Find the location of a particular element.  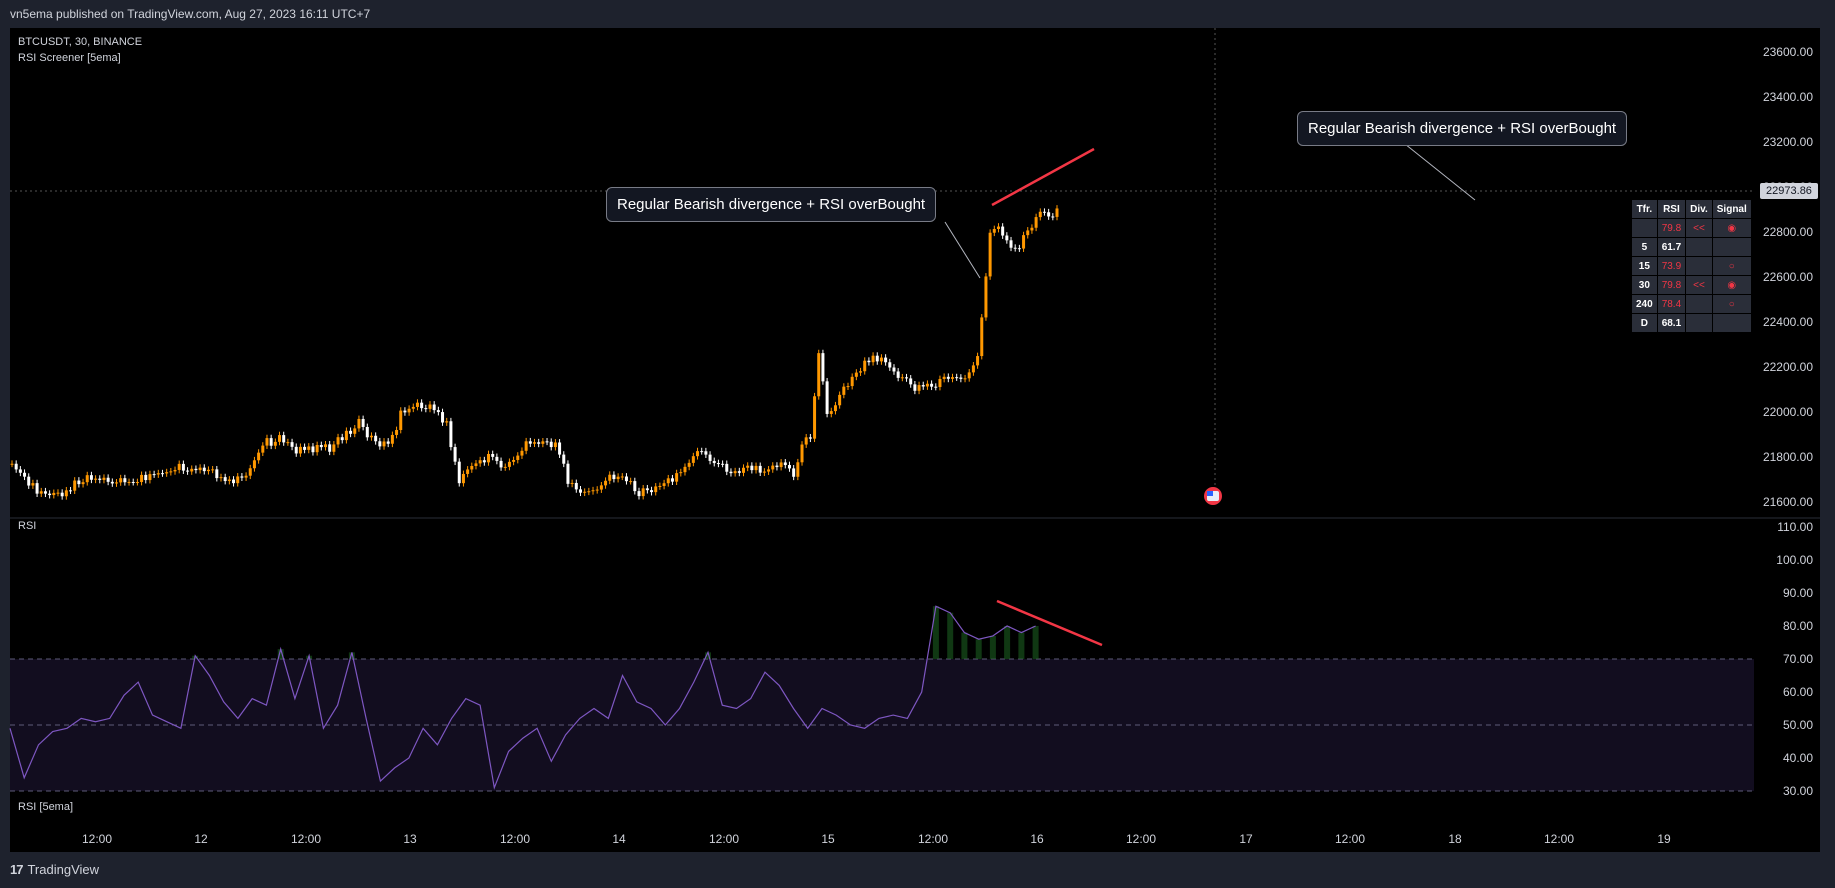

indicator-legend: RSI Screener [5ema] is located at coordinates (69, 58).